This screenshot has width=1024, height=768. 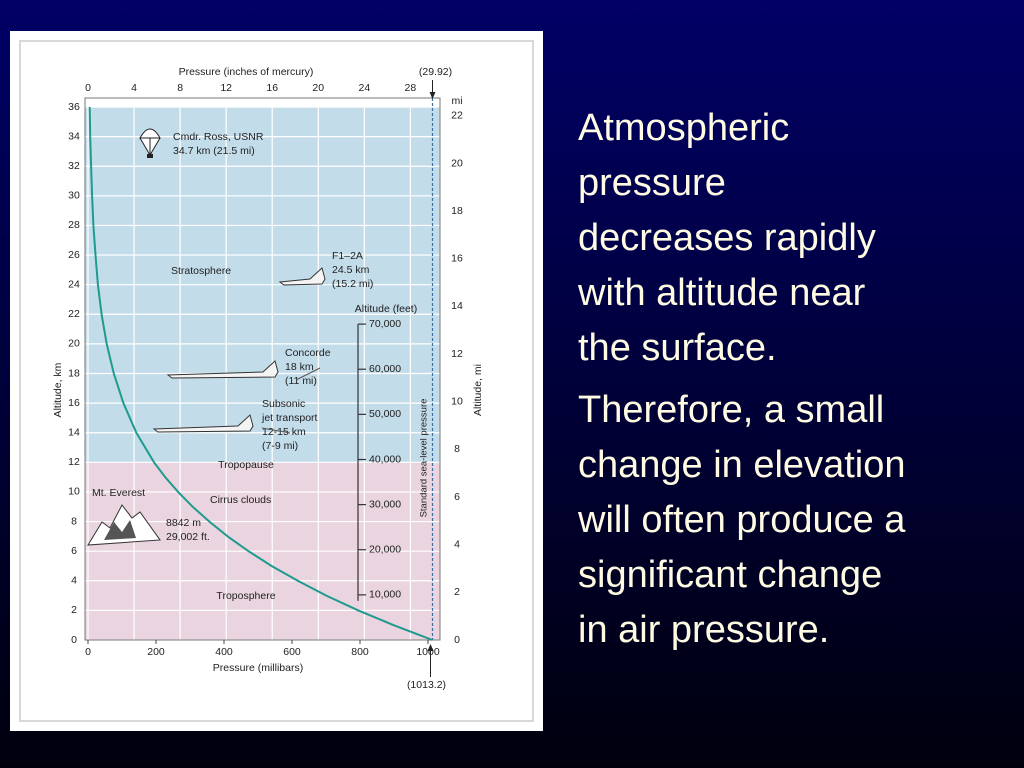 What do you see at coordinates (283, 404) in the screenshot?
I see `annotation: Subsonic` at bounding box center [283, 404].